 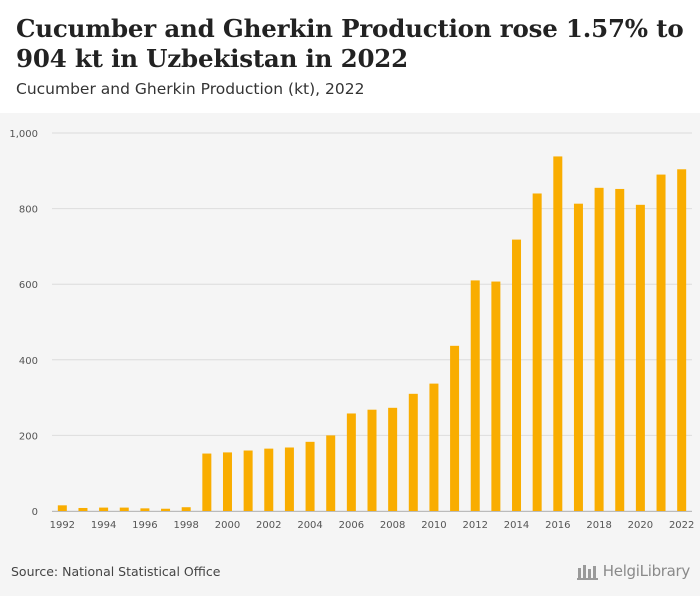 I want to click on x-tick-label: 1992, so click(x=62, y=525).